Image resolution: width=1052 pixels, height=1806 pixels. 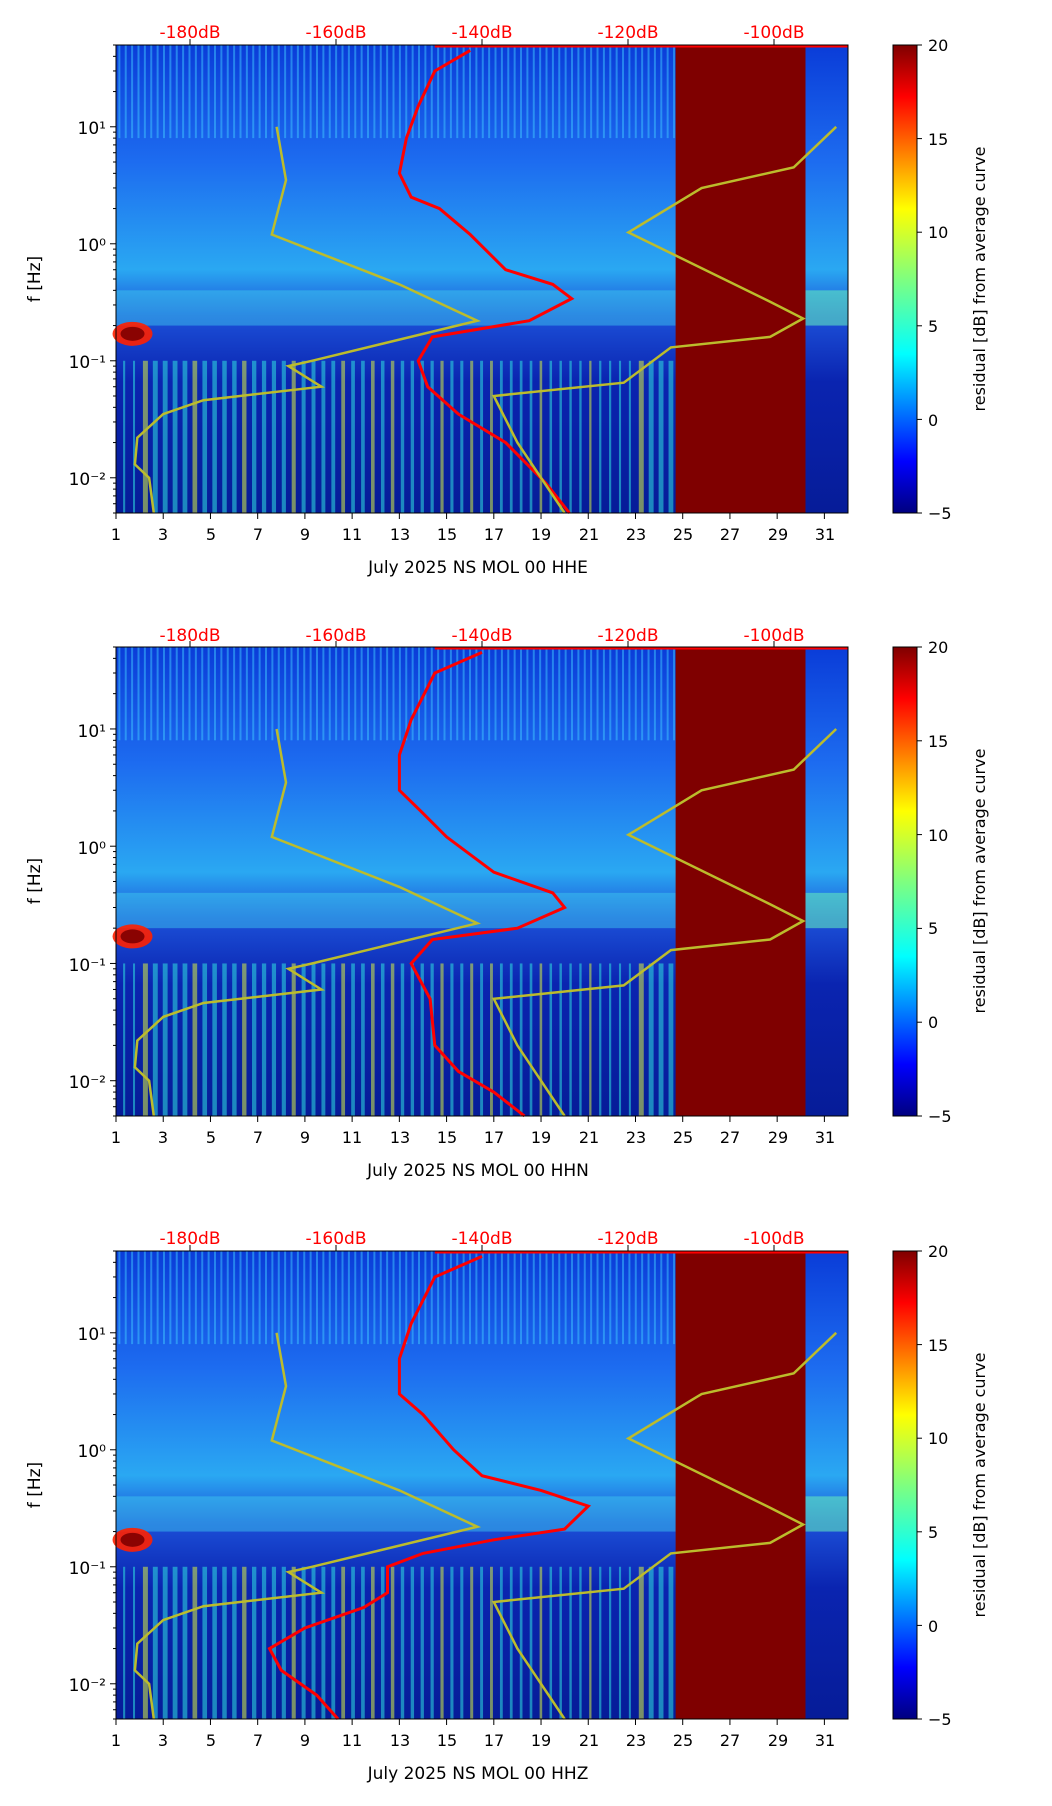 What do you see at coordinates (905, 279) in the screenshot?
I see `colorbar-gradient` at bounding box center [905, 279].